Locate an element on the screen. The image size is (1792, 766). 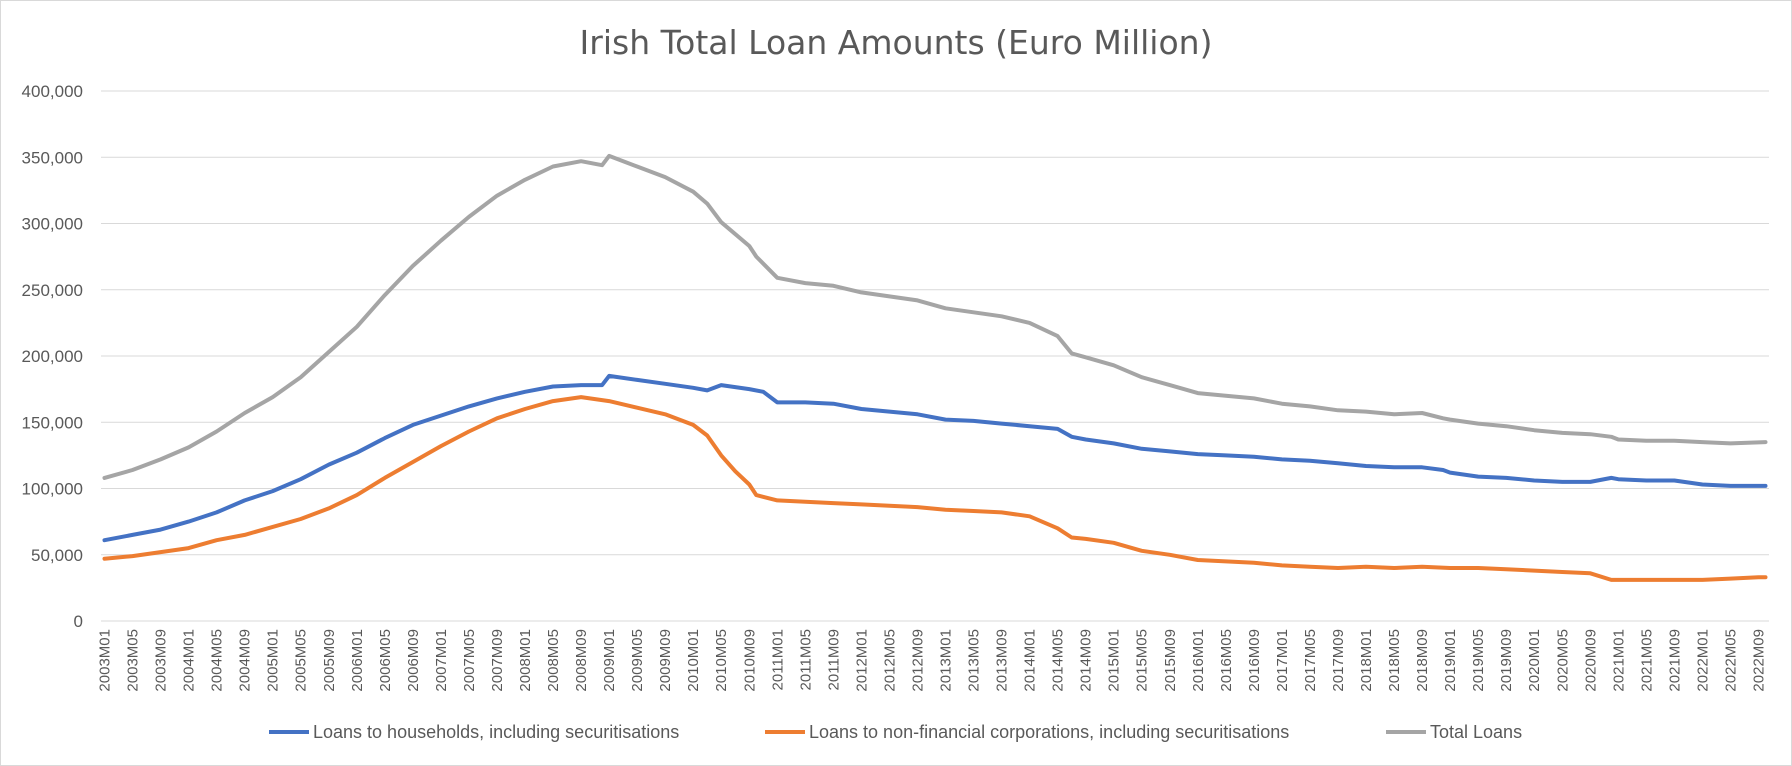
x-tick-label: 2003M05 is located at coordinates (133, 660).